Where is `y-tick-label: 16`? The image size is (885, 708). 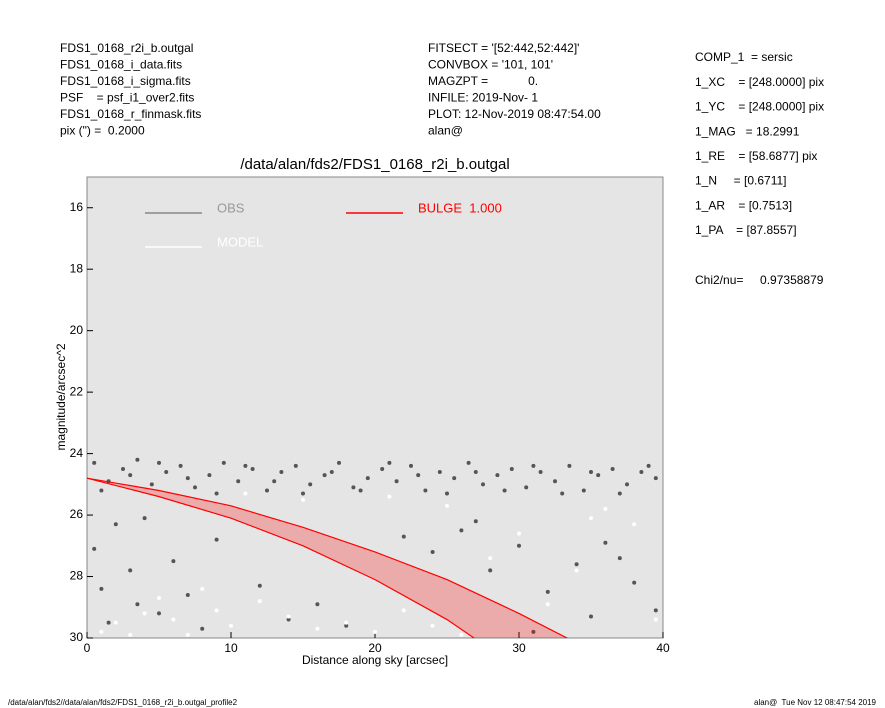 y-tick-label: 16 is located at coordinates (77, 207).